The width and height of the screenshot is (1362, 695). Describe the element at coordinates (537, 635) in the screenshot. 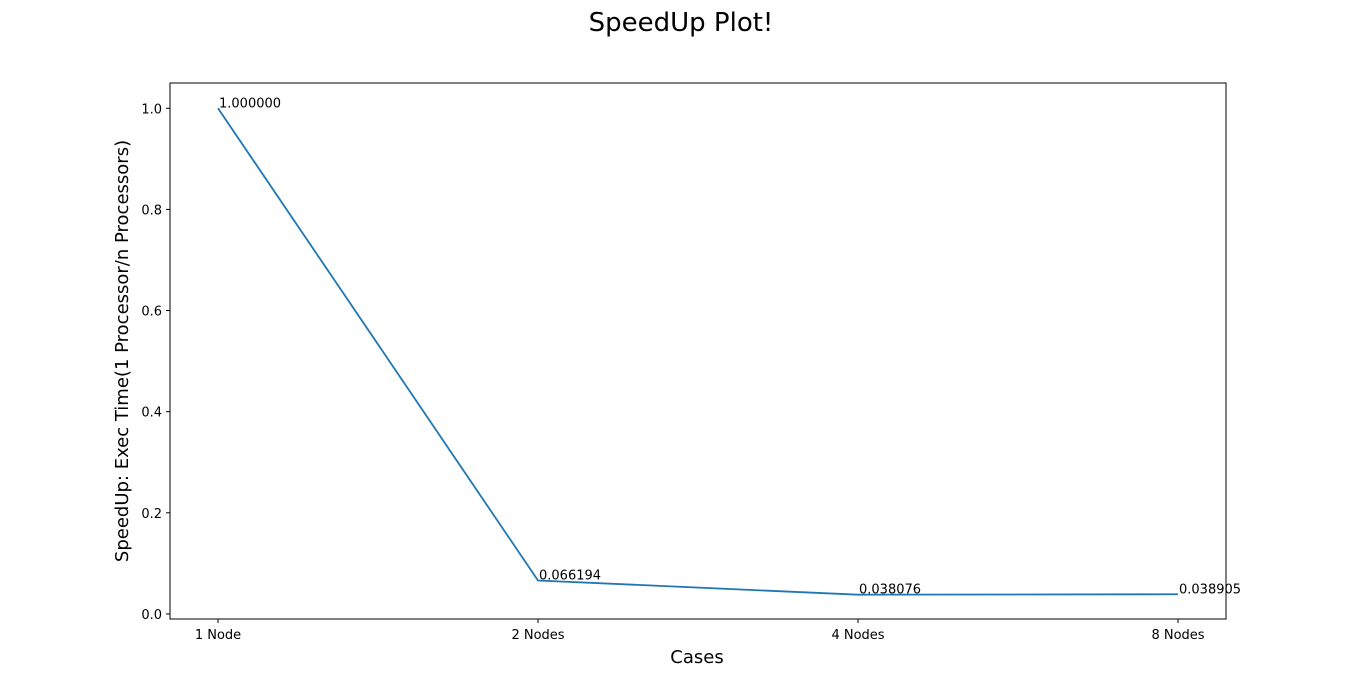

I see `x-tick-label: 2 Nodes` at that location.